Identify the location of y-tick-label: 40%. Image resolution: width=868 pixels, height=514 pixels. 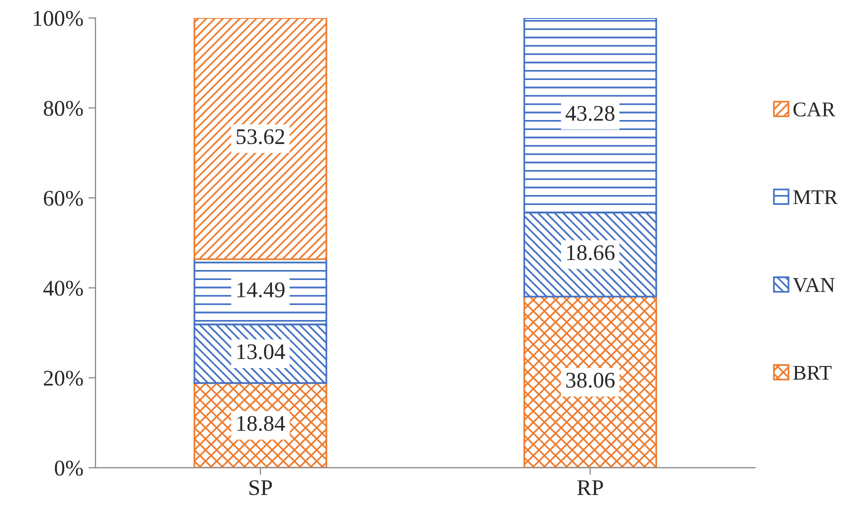
(63, 288).